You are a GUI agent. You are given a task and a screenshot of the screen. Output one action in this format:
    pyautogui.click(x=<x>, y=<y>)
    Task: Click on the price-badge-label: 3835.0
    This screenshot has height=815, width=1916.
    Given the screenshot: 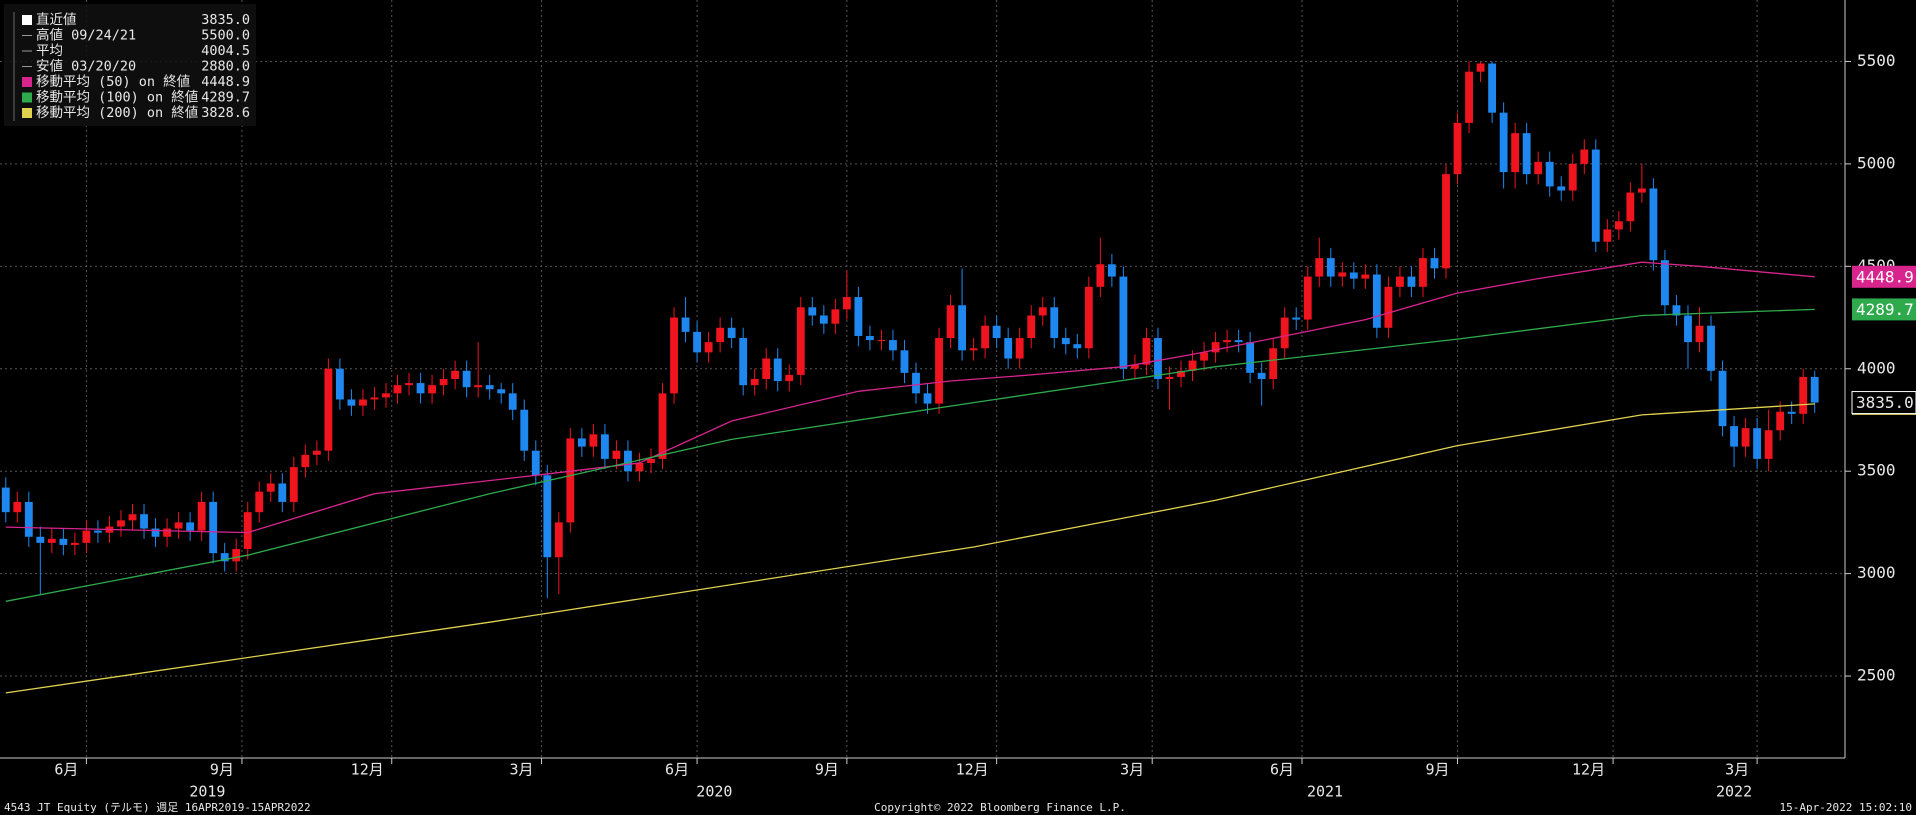 What is the action you would take?
    pyautogui.click(x=1885, y=402)
    